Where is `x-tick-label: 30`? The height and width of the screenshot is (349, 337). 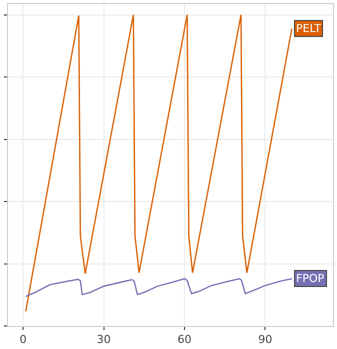 x-tick-label: 30 is located at coordinates (103, 339).